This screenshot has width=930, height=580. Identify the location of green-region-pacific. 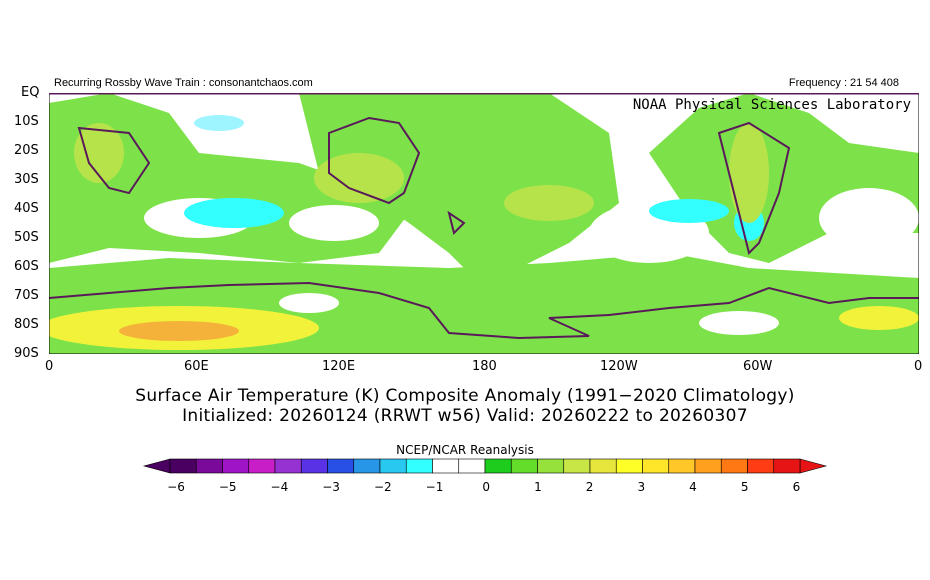
(459, 188).